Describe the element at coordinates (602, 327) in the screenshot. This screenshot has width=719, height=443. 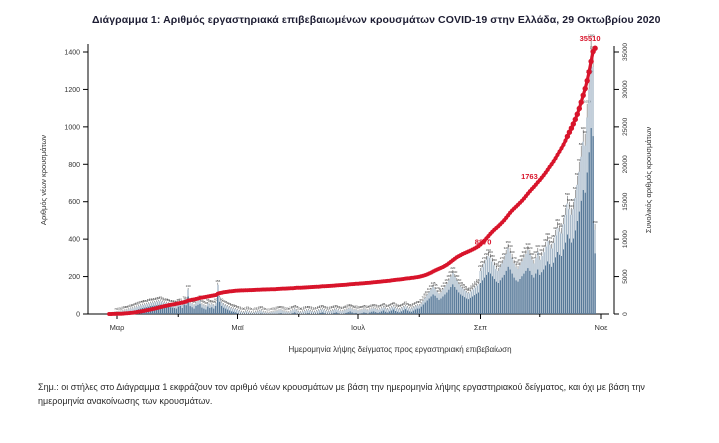
I see `svg-text: Νοε` at that location.